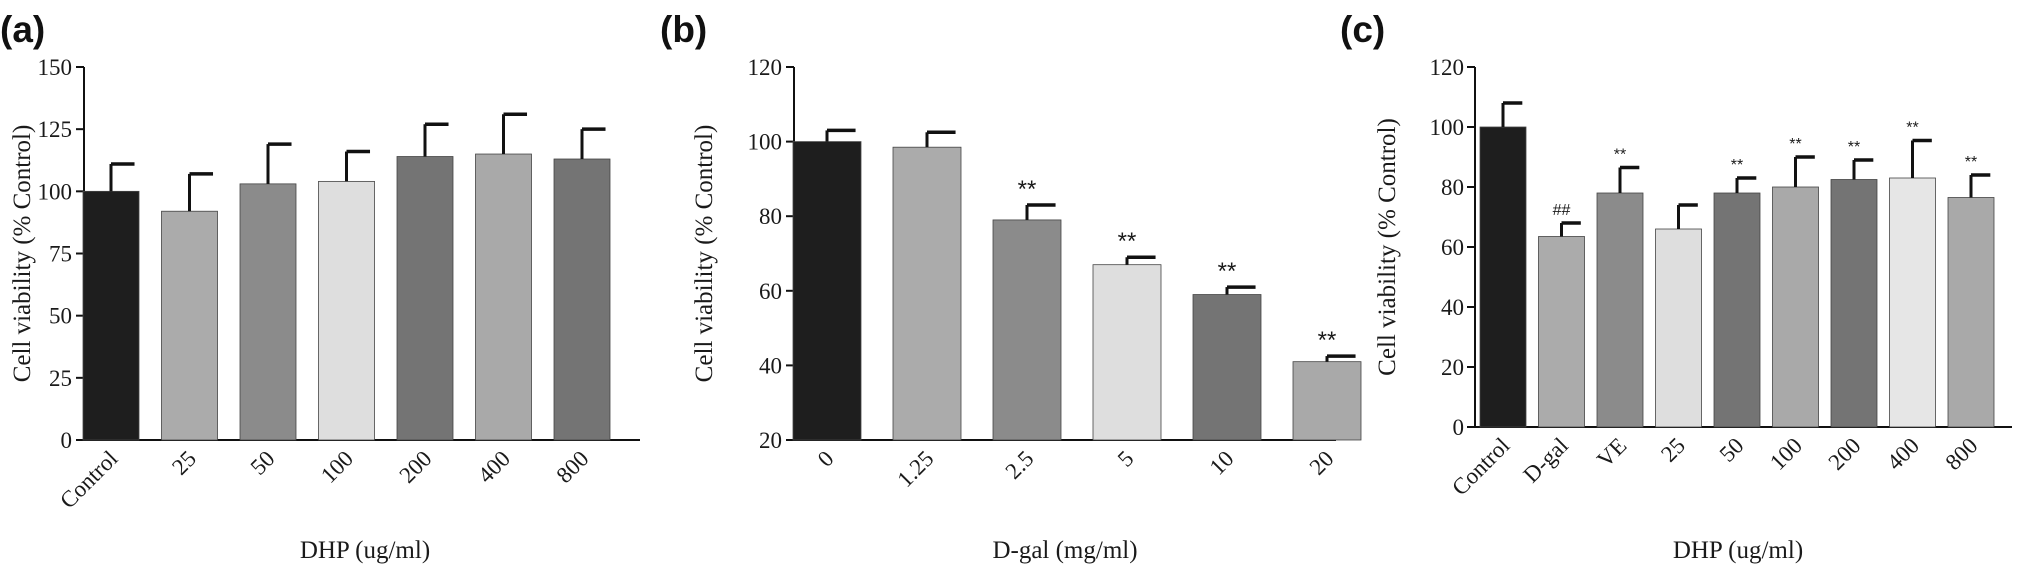  What do you see at coordinates (1322, 463) in the screenshot?
I see `x-tick-label: 20` at bounding box center [1322, 463].